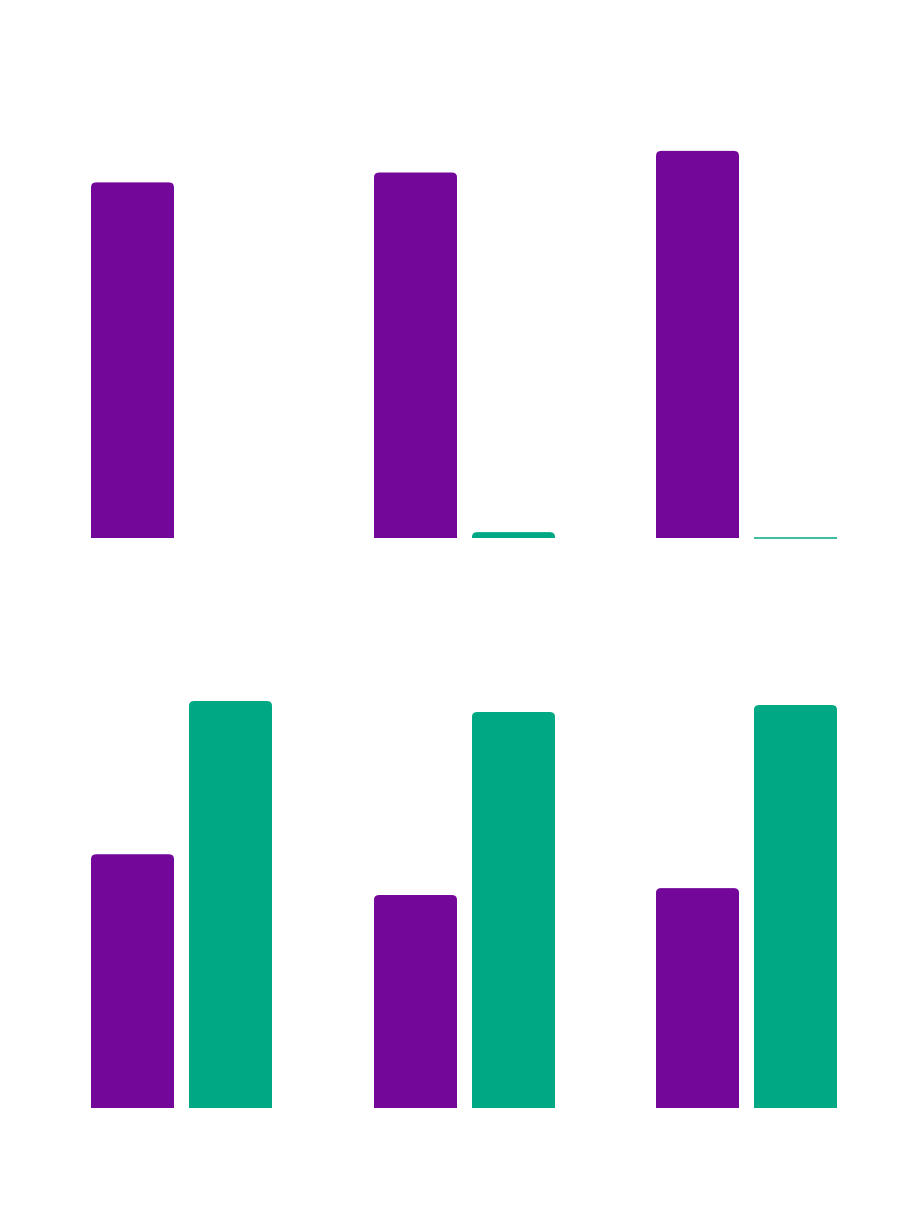 The height and width of the screenshot is (1213, 900). I want to click on bar-chart1-series2-group2, so click(513, 535).